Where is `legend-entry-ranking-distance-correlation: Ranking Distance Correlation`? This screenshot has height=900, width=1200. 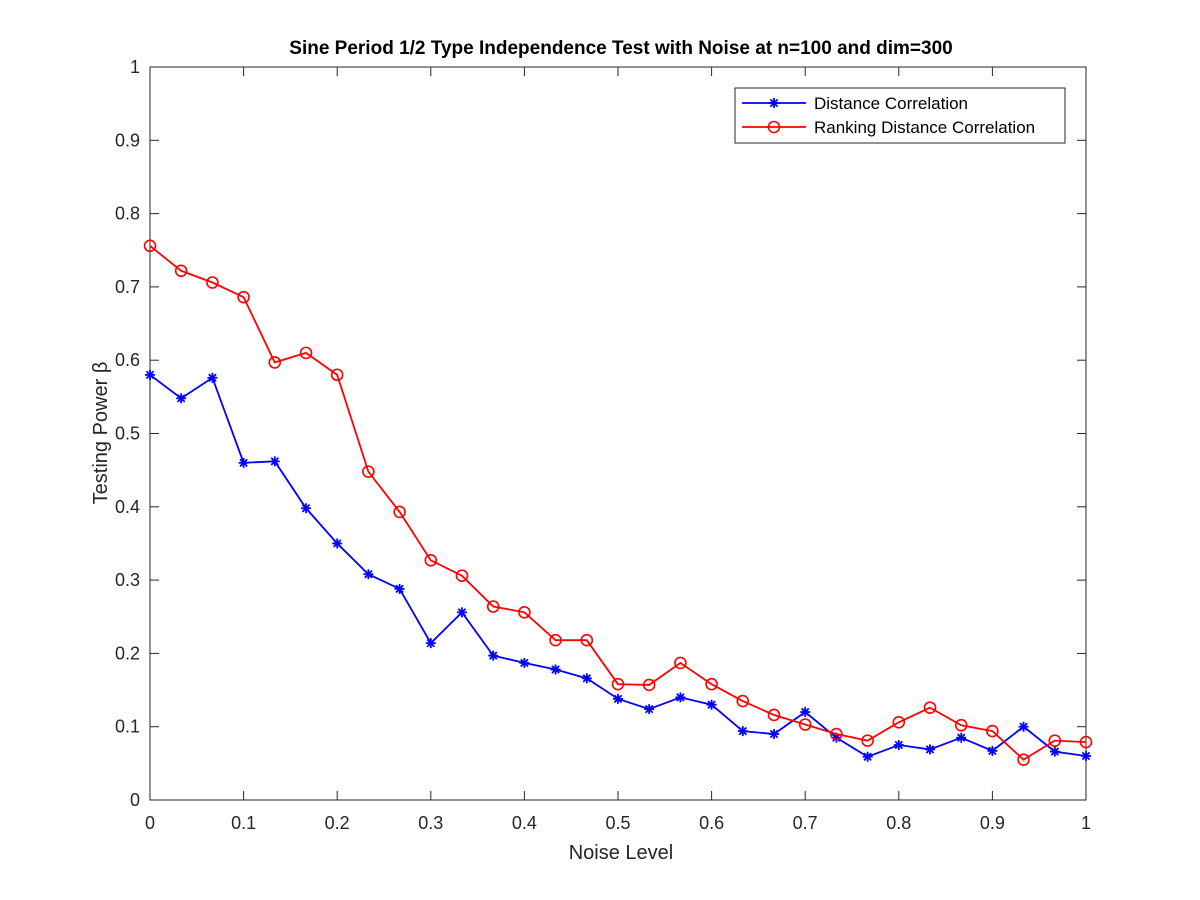 legend-entry-ranking-distance-correlation: Ranking Distance Correlation is located at coordinates (888, 127).